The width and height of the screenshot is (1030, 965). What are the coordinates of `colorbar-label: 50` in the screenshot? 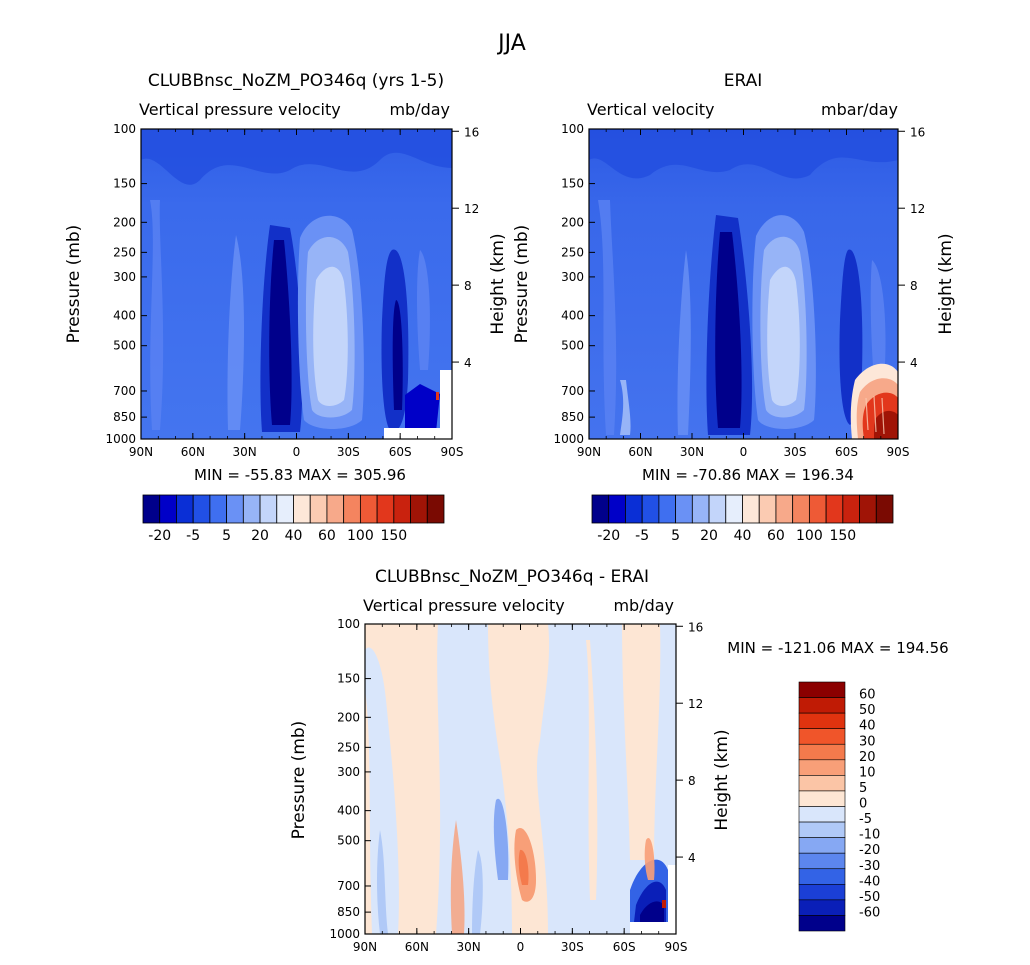 It's located at (867, 710).